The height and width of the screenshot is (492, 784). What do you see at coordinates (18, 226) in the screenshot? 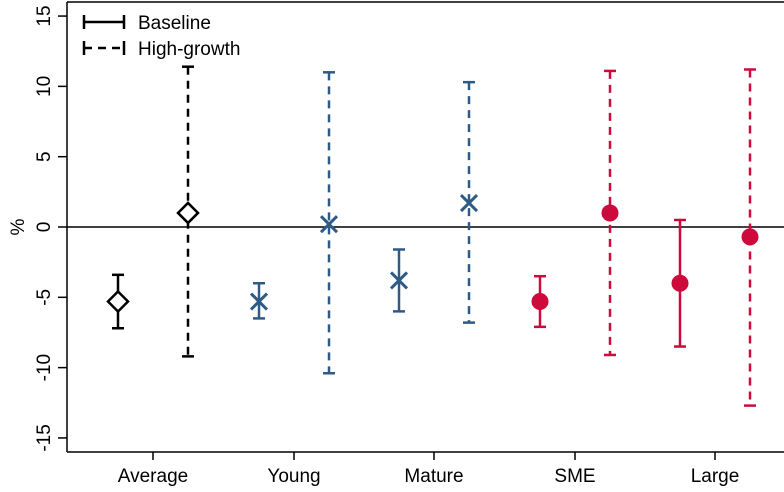
I see `y-axis-title: %` at bounding box center [18, 226].